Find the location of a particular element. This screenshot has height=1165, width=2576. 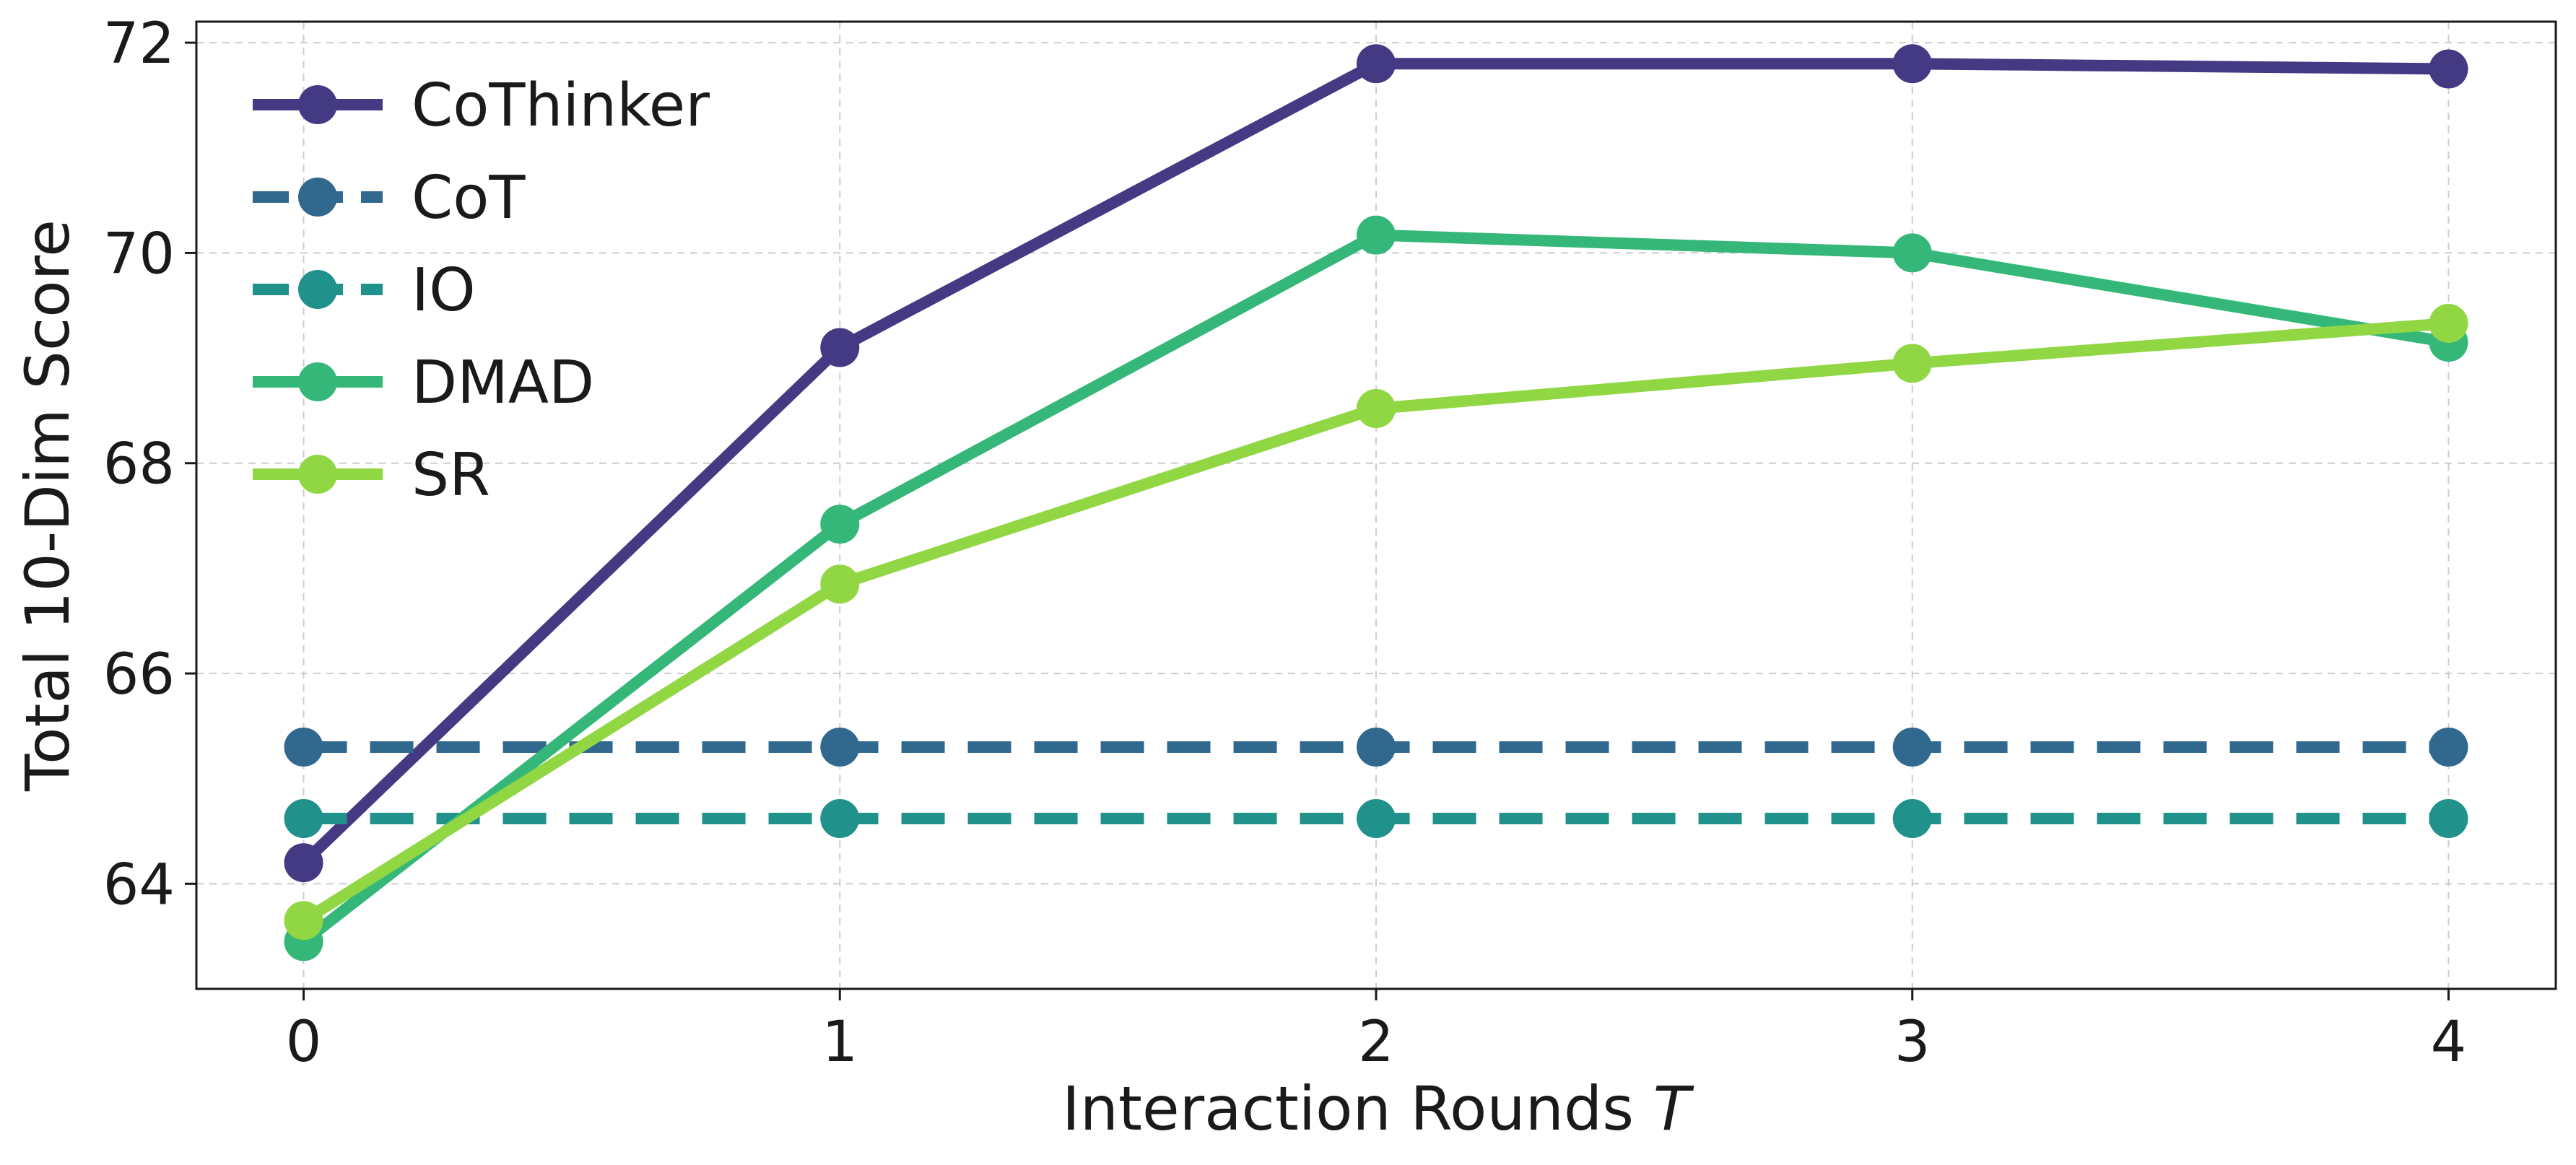

legend-label: IO is located at coordinates (444, 290).